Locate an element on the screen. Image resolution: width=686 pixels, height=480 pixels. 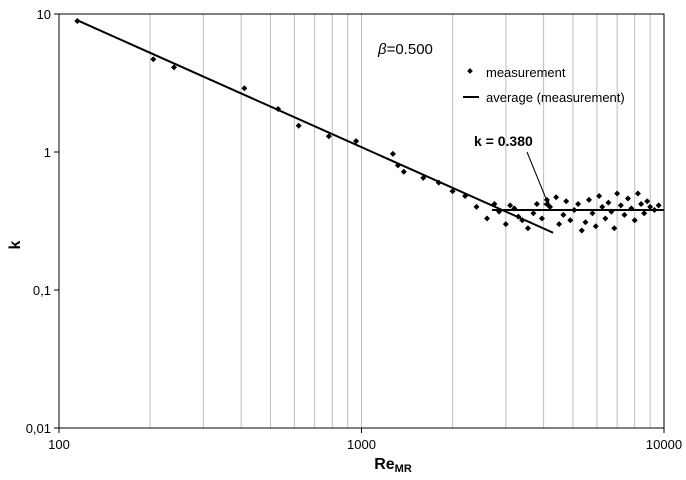
beta-value: =0.500 is located at coordinates (410, 49).